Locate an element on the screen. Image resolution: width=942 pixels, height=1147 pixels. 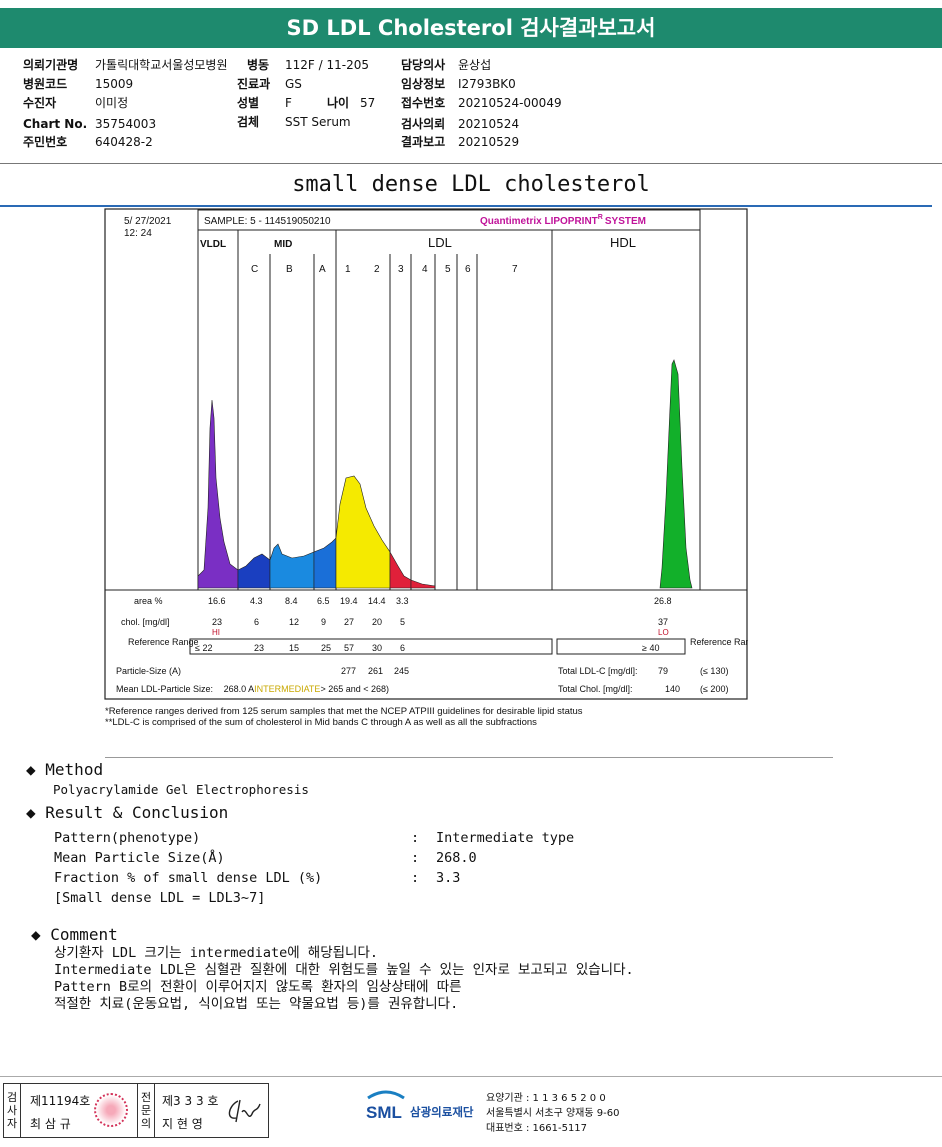
particle-label: Particle-Size (A) is located at coordinates (148, 671).